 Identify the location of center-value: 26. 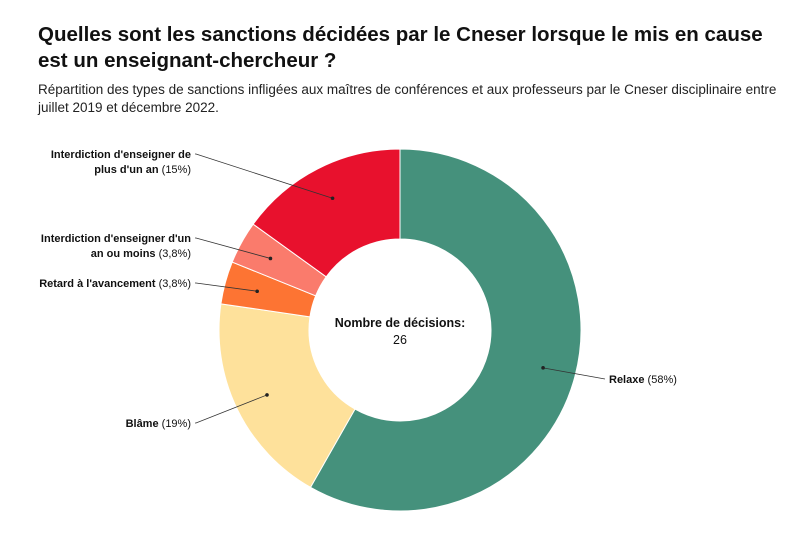
(400, 340).